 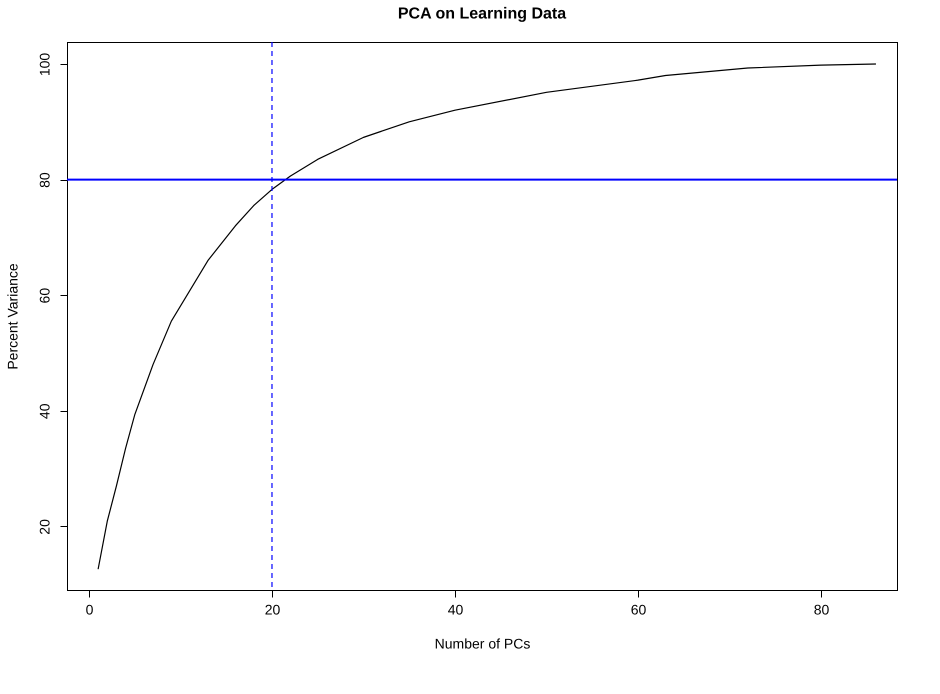 I want to click on y-axis-title: Percent Variance, so click(x=12, y=316).